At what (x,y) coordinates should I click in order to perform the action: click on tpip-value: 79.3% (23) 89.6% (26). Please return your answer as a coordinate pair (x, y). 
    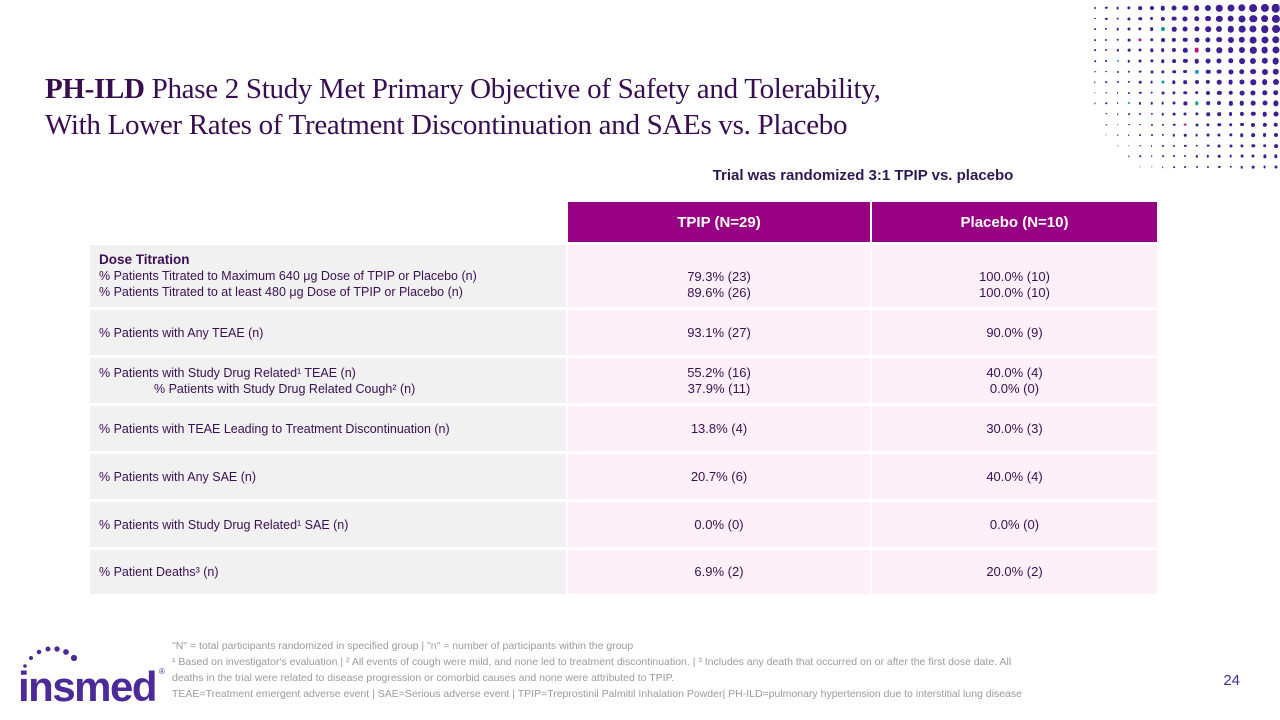
    Looking at the image, I should click on (719, 276).